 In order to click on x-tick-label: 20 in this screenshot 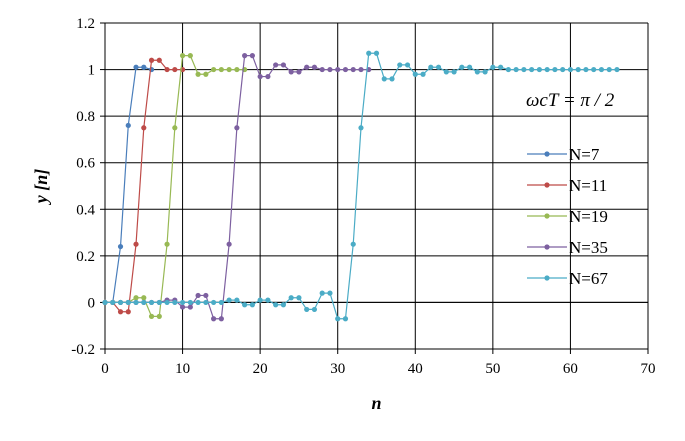, I will do `click(260, 369)`.